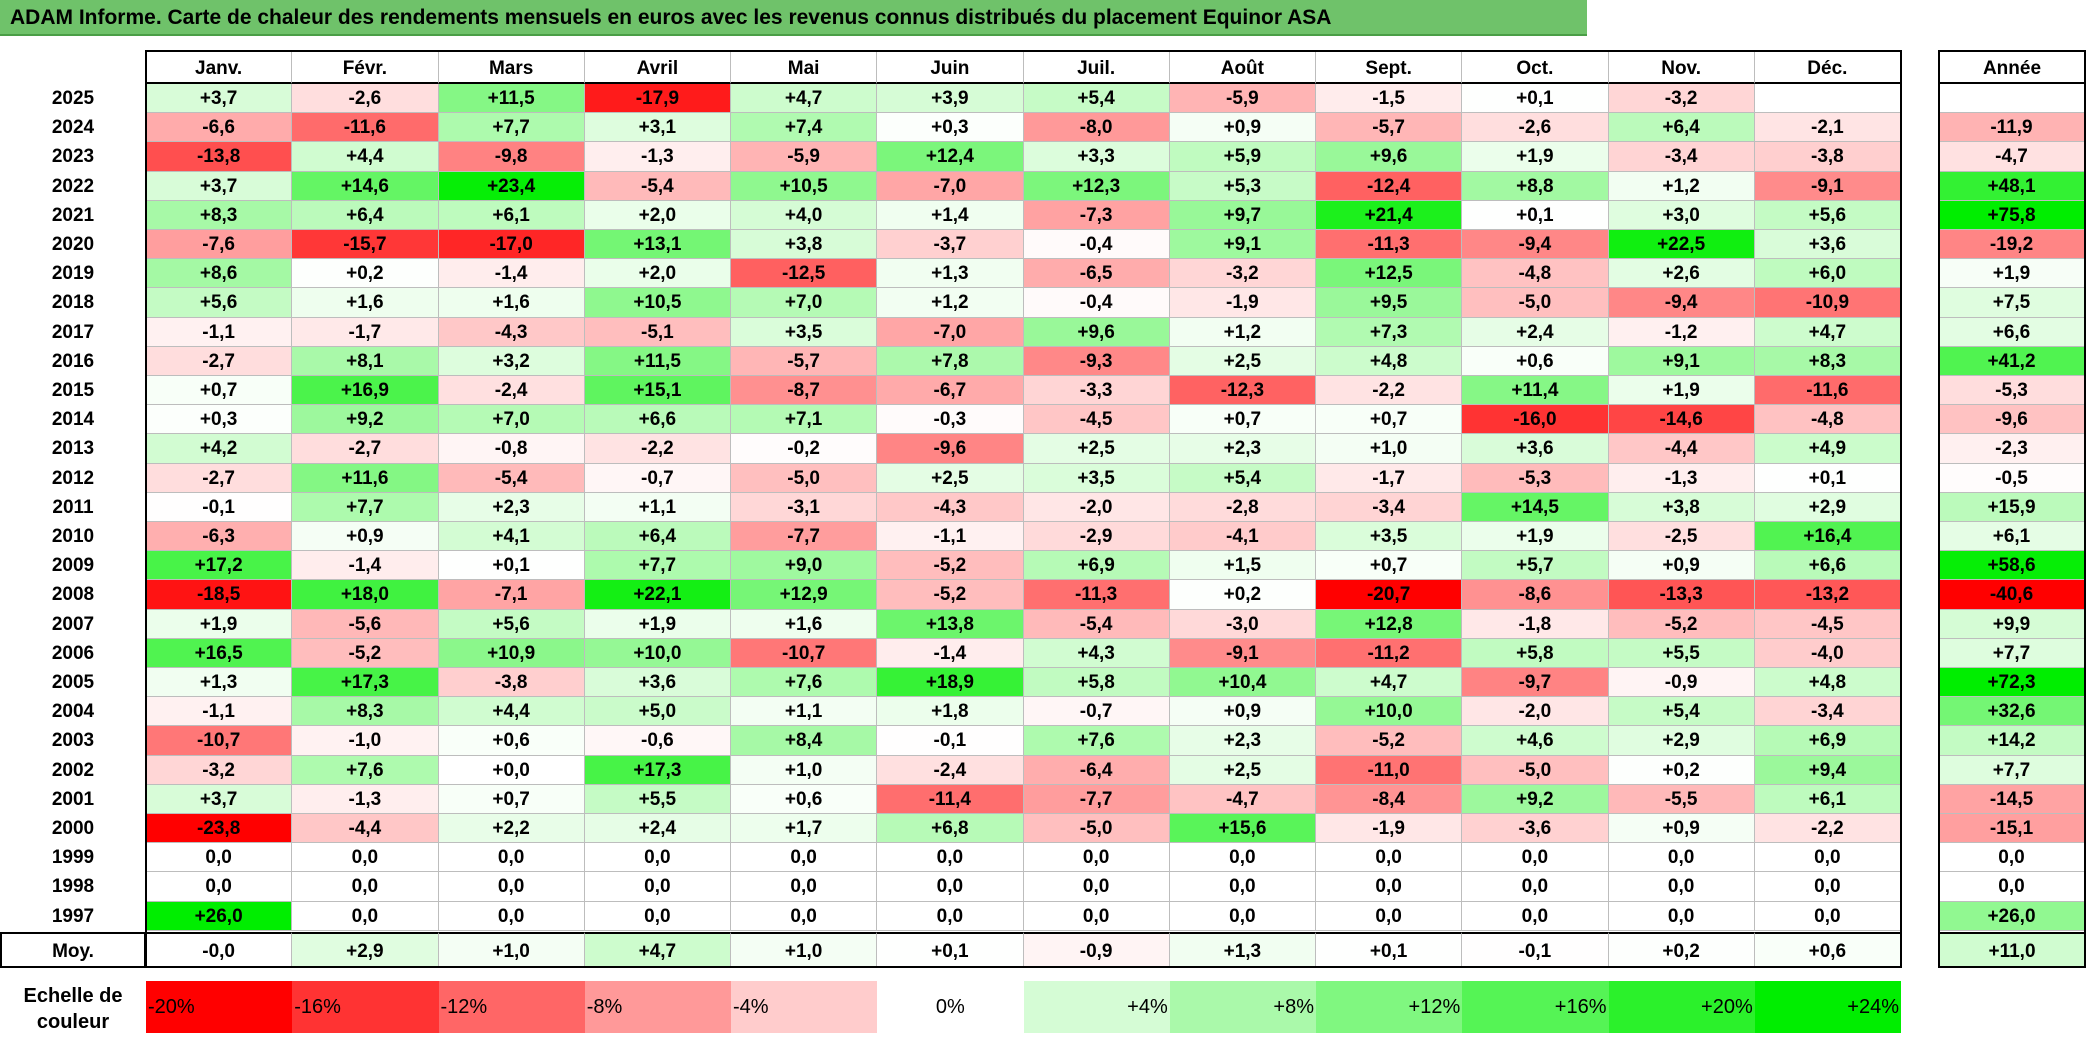  I want to click on heatmap-cell: -5,2, so click(1681, 624).